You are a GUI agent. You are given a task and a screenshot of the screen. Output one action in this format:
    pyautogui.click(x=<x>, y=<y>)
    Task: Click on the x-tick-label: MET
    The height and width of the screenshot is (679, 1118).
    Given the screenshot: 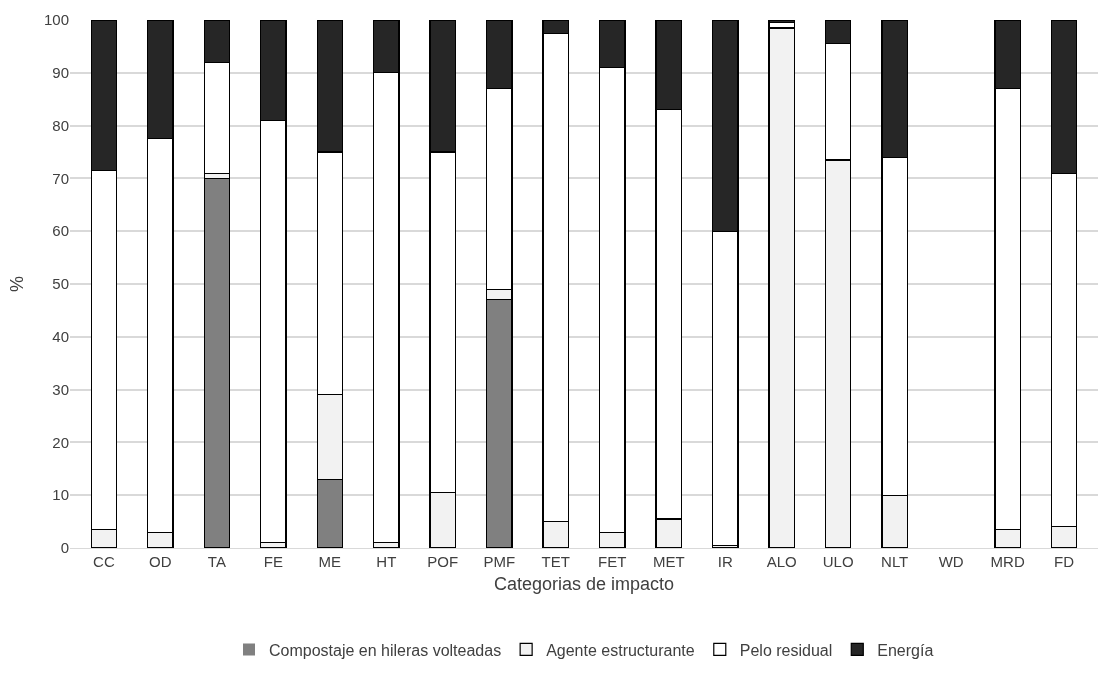 What is the action you would take?
    pyautogui.click(x=668, y=561)
    